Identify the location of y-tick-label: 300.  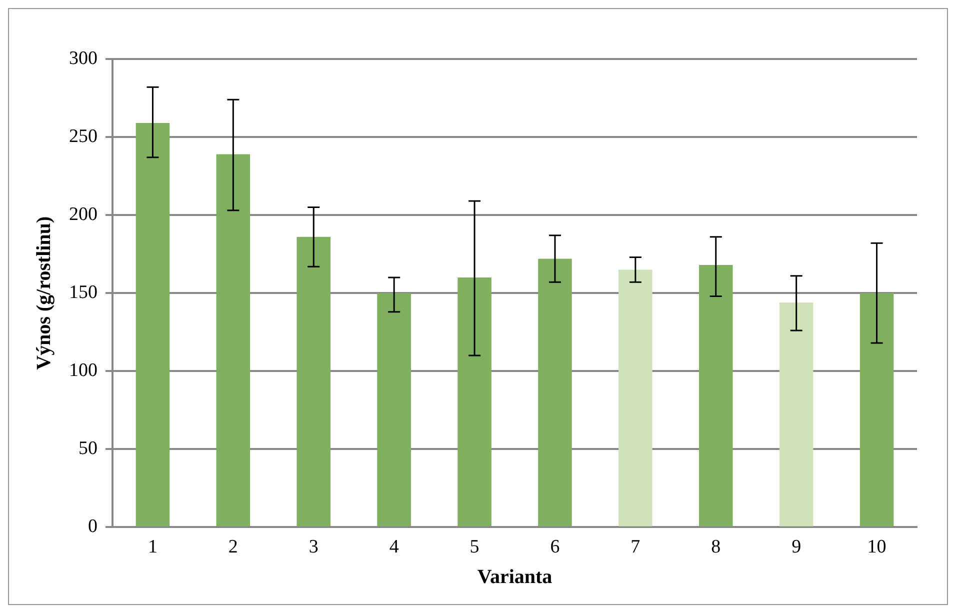
(83, 58).